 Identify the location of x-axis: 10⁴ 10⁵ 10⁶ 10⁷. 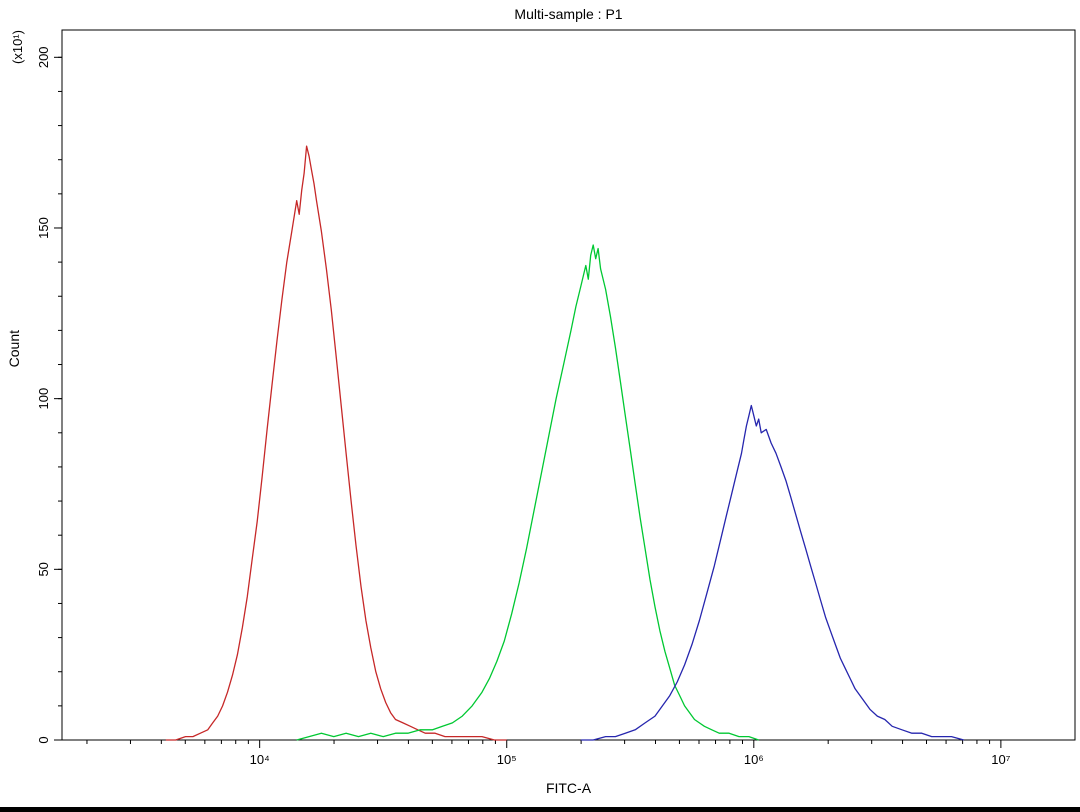
(630, 753).